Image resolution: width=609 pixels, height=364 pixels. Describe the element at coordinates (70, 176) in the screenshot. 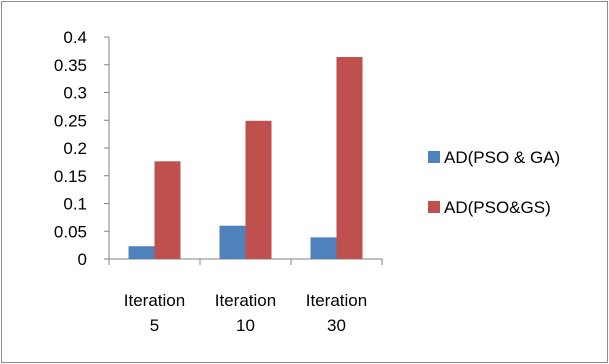

I see `y-tick-label: 0.15` at that location.